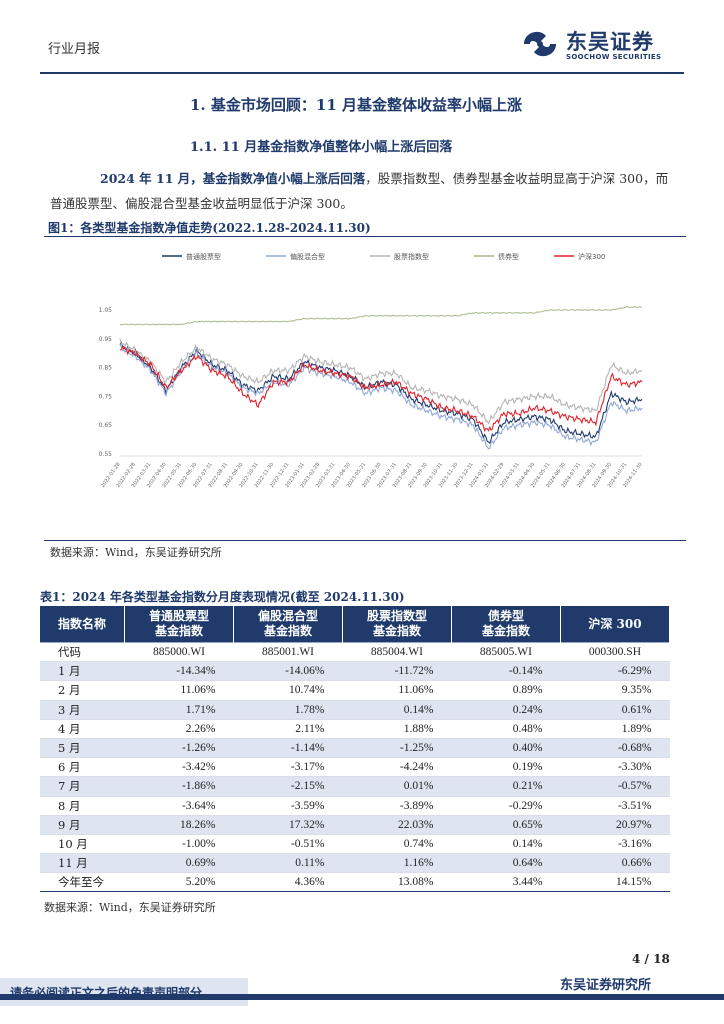 This screenshot has height=1024, width=724. Describe the element at coordinates (288, 671) in the screenshot. I see `table-cell: -14.06%` at that location.